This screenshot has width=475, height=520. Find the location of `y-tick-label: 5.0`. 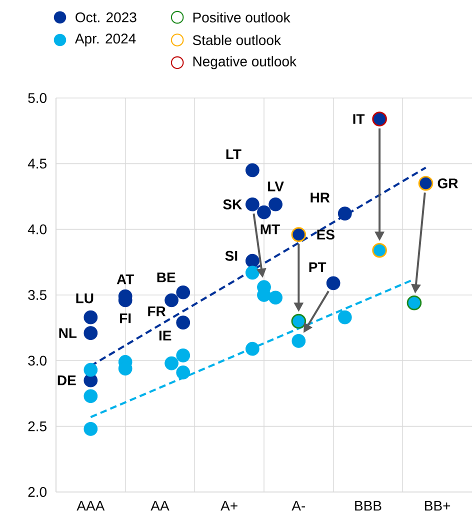

y-tick-label: 5.0 is located at coordinates (37, 98).